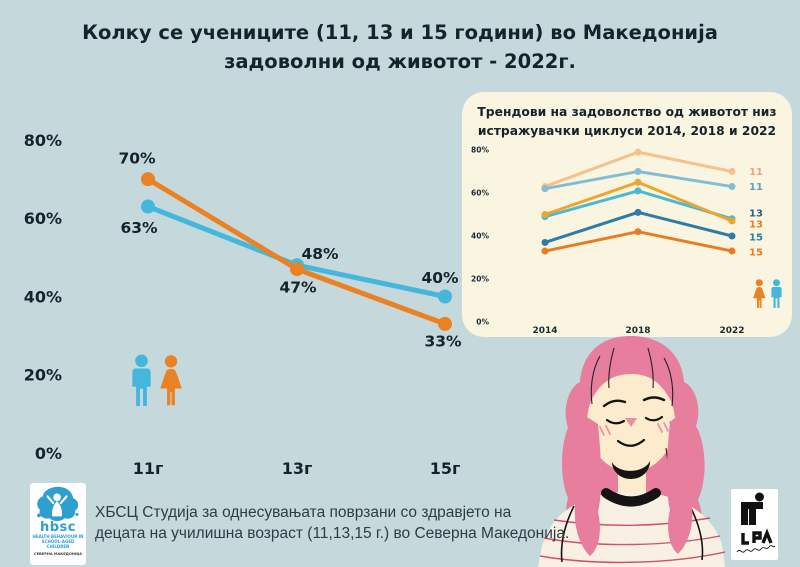 The width and height of the screenshot is (800, 567). I want to click on partner-logo-mark, so click(756, 522).